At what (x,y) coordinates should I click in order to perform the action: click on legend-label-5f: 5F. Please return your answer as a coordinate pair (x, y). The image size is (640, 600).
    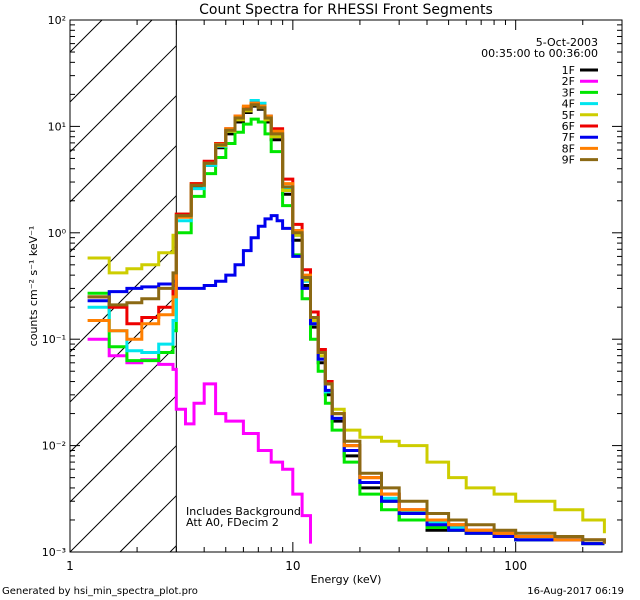
    Looking at the image, I should click on (568, 115).